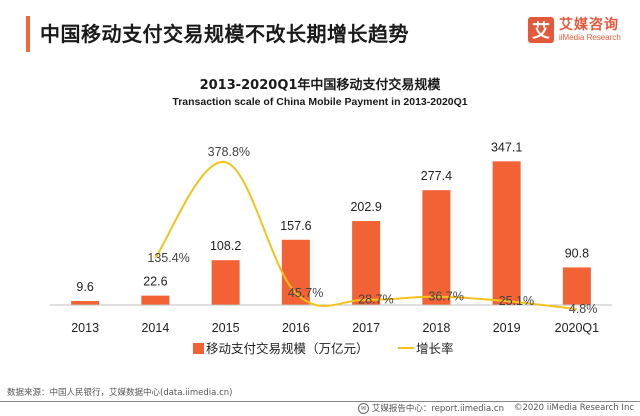 The width and height of the screenshot is (640, 416). I want to click on logo-mark-icon: 艾, so click(541, 30).